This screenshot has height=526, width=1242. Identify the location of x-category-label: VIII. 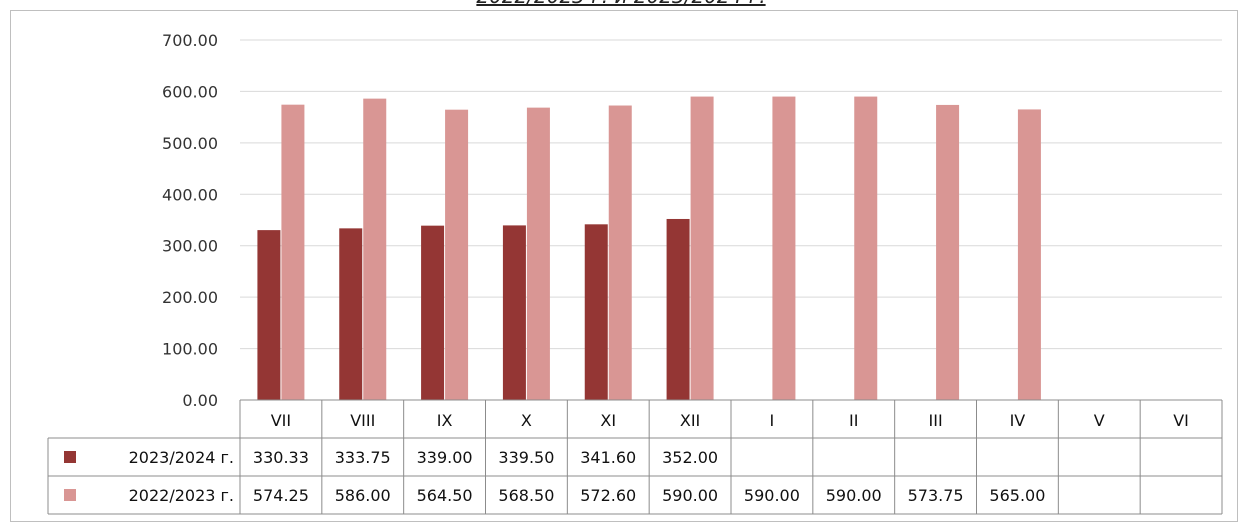
(362, 420).